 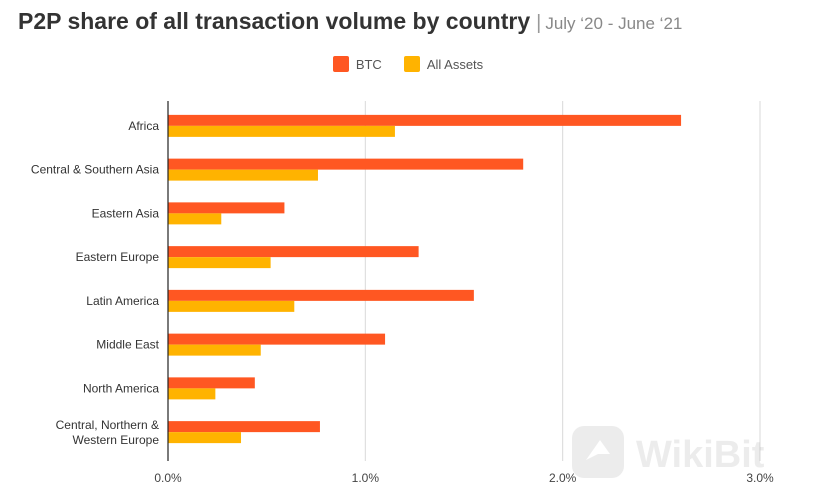 I want to click on legend-item-all-assets: All Assets, so click(x=443, y=64).